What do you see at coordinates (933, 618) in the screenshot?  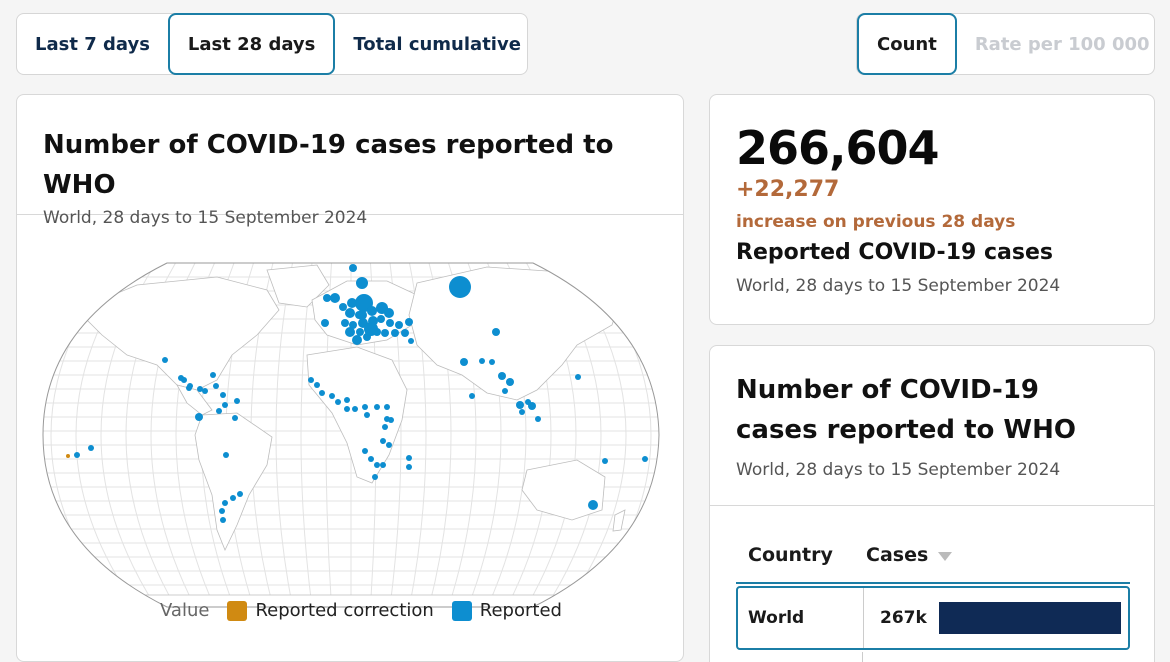 I see `table-row: World 267k` at bounding box center [933, 618].